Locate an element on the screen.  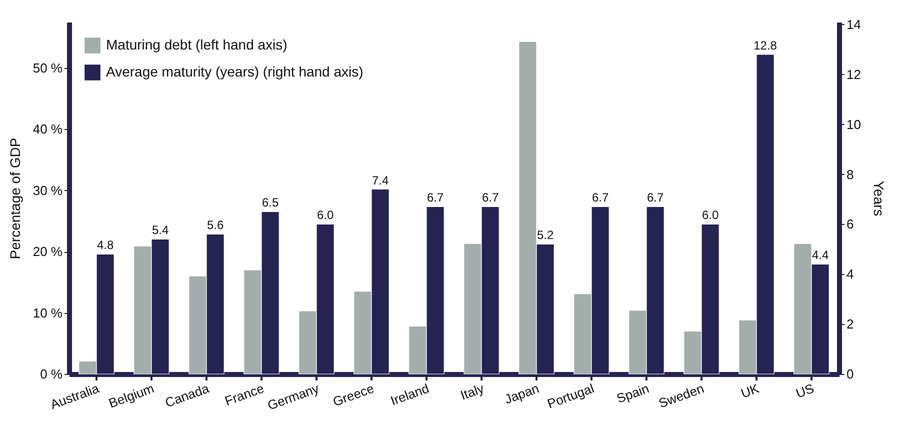
x-tick-label: Canada is located at coordinates (187, 395).